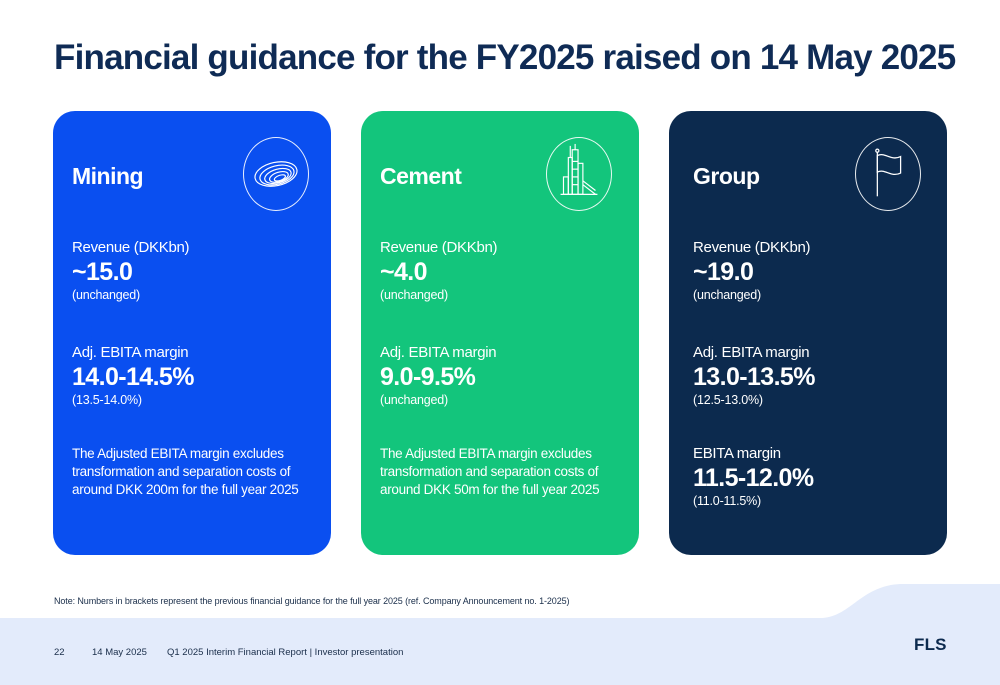 The height and width of the screenshot is (685, 1000). Describe the element at coordinates (579, 174) in the screenshot. I see `cement-plant-icon` at that location.